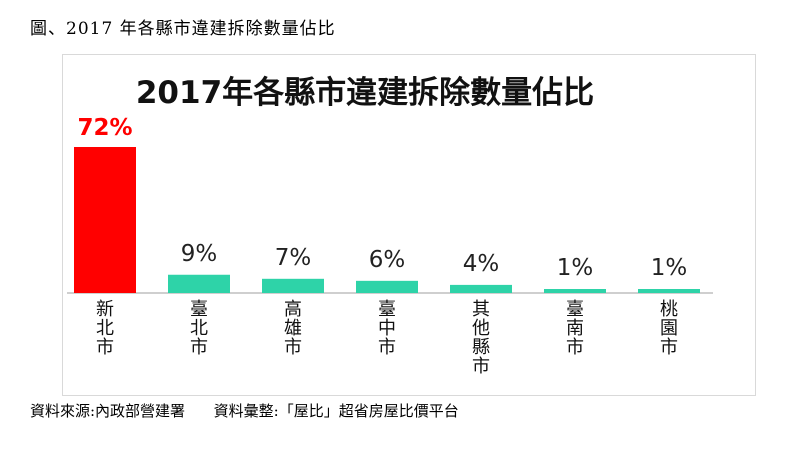  What do you see at coordinates (293, 328) in the screenshot?
I see `category-label-3: 高雄市` at bounding box center [293, 328].